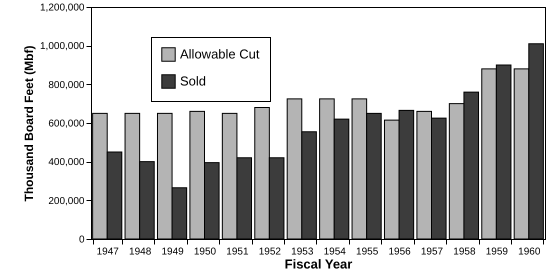 This screenshot has height=277, width=550. I want to click on x-tick-label: 1949, so click(172, 252).